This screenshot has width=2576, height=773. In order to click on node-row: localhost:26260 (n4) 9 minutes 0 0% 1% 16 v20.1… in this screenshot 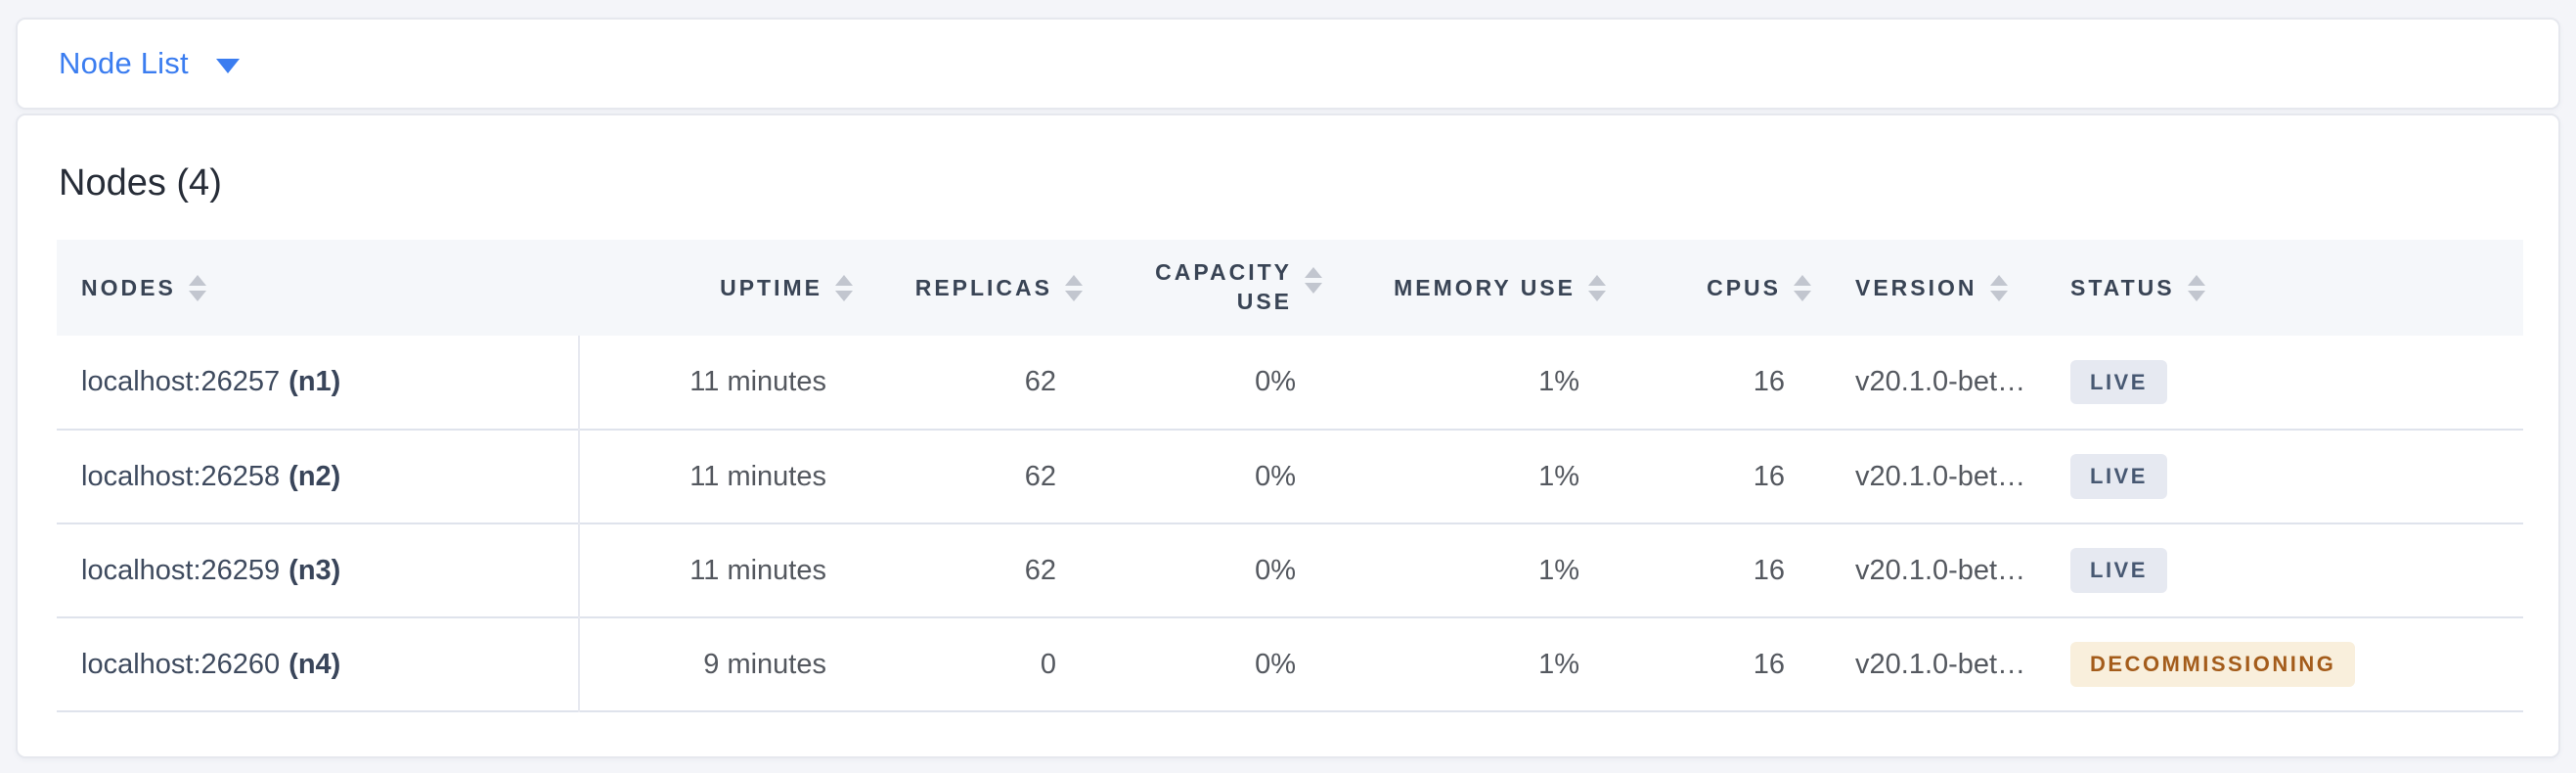, I will do `click(1290, 664)`.